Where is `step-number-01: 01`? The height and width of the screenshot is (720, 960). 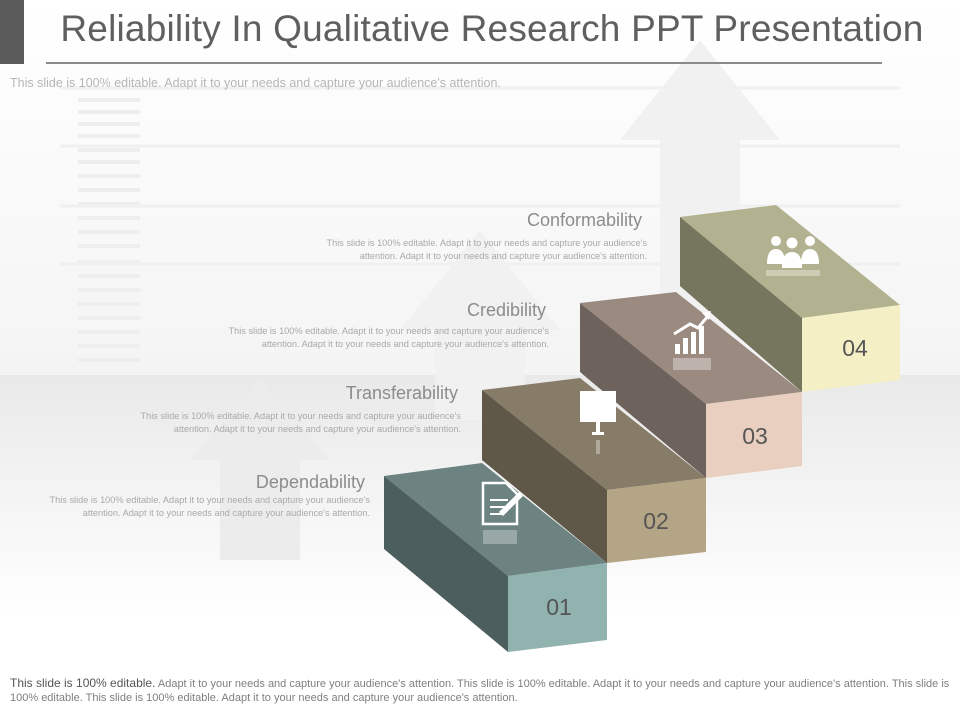
step-number-01: 01 is located at coordinates (559, 607).